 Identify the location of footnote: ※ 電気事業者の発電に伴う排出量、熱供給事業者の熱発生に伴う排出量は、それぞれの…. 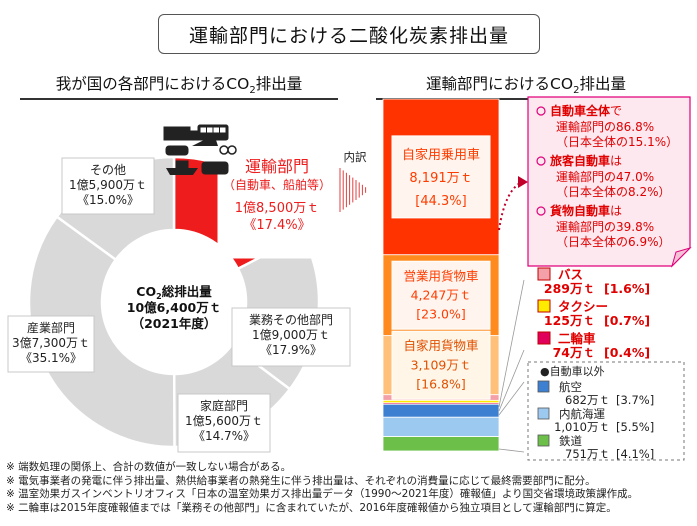
(301, 480).